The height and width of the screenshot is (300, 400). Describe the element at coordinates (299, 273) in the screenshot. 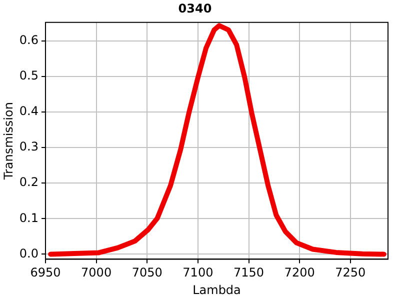

I see `x-tick-label: 7200` at that location.